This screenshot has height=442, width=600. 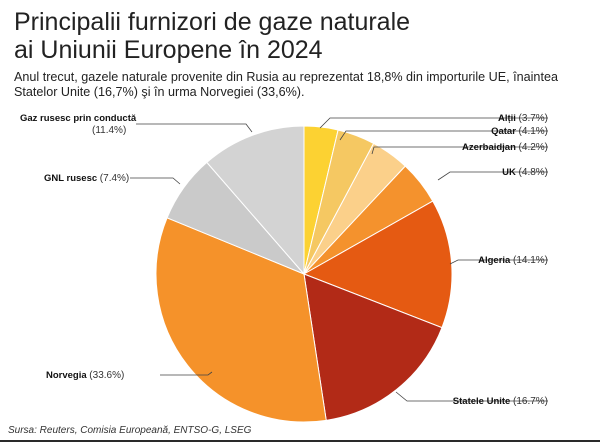 I want to click on slice-label-value: (4.8%), so click(x=533, y=172).